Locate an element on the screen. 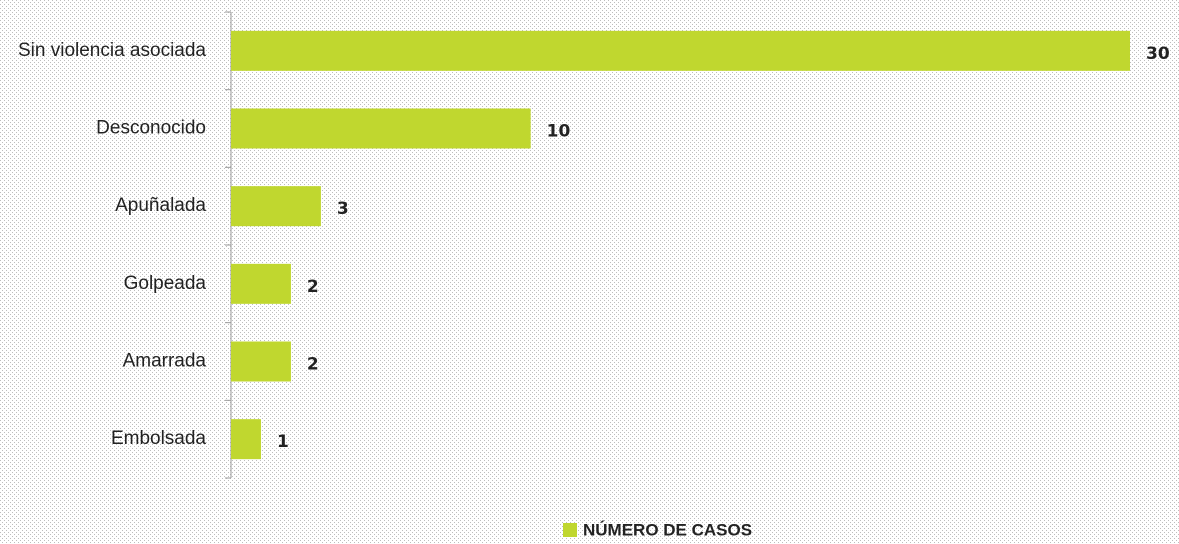  y-tick-label: Desconocido is located at coordinates (151, 128).